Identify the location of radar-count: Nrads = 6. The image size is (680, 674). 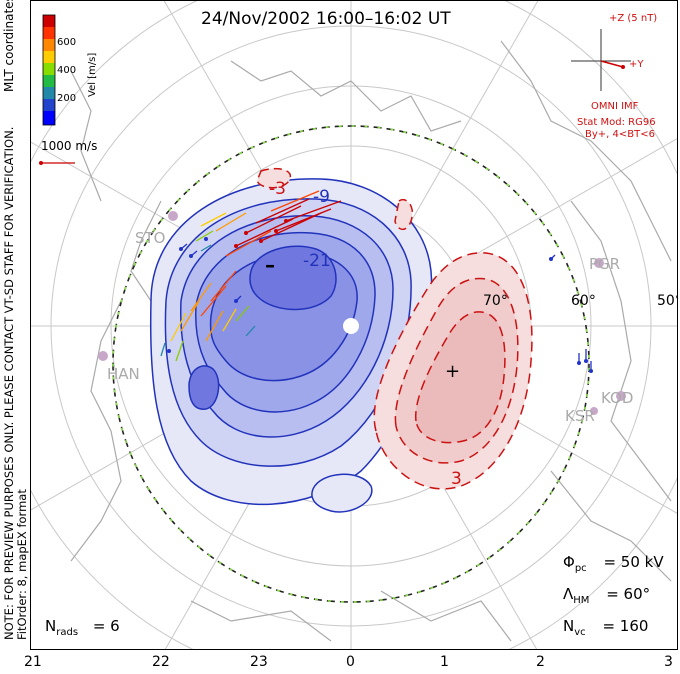
(82, 627).